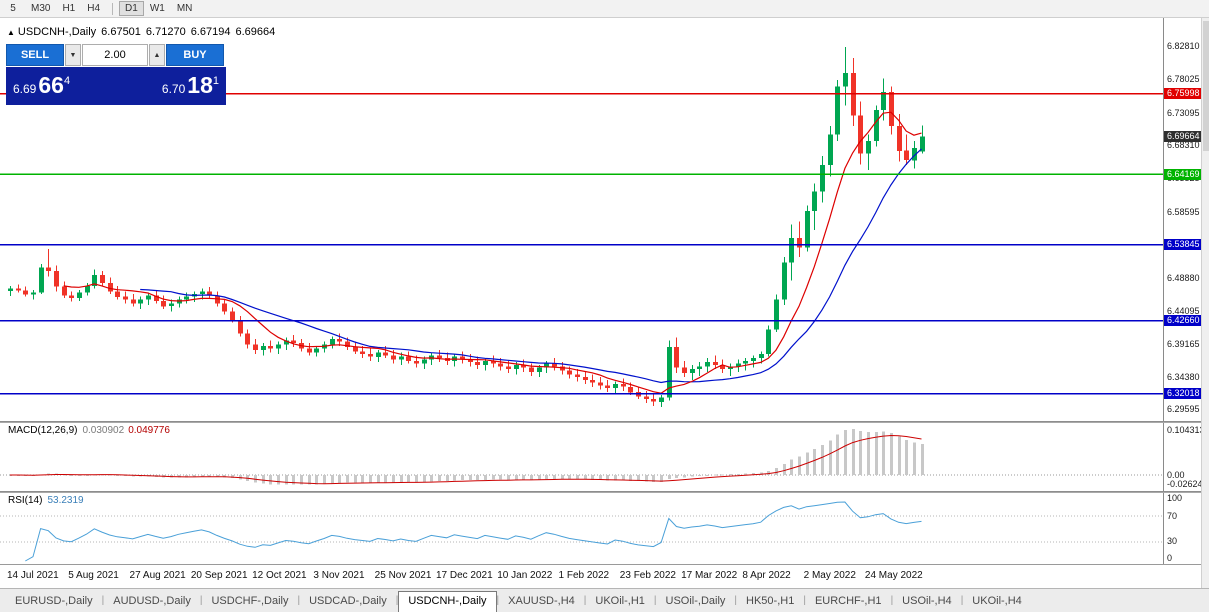  I want to click on chart-tab-eurchf-h1: EURCHF-,H1, so click(848, 600).